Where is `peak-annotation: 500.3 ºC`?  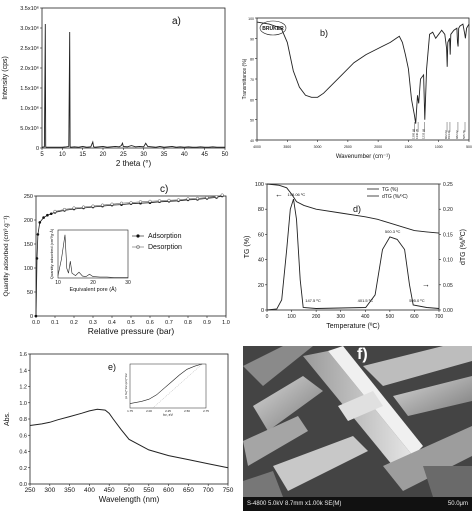
peak-annotation: 500.3 ºC is located at coordinates (393, 231).